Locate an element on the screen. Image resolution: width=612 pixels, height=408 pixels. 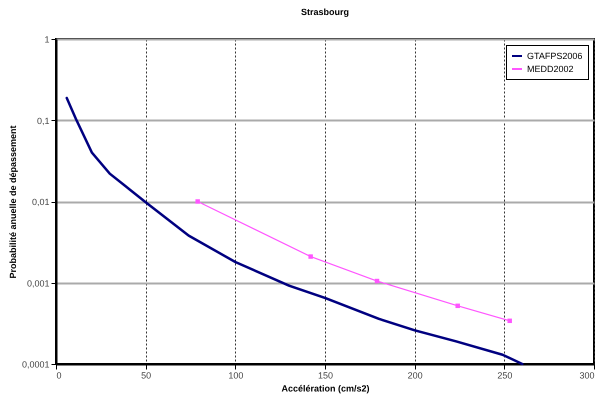
x-tick-label: 0 is located at coordinates (59, 375).